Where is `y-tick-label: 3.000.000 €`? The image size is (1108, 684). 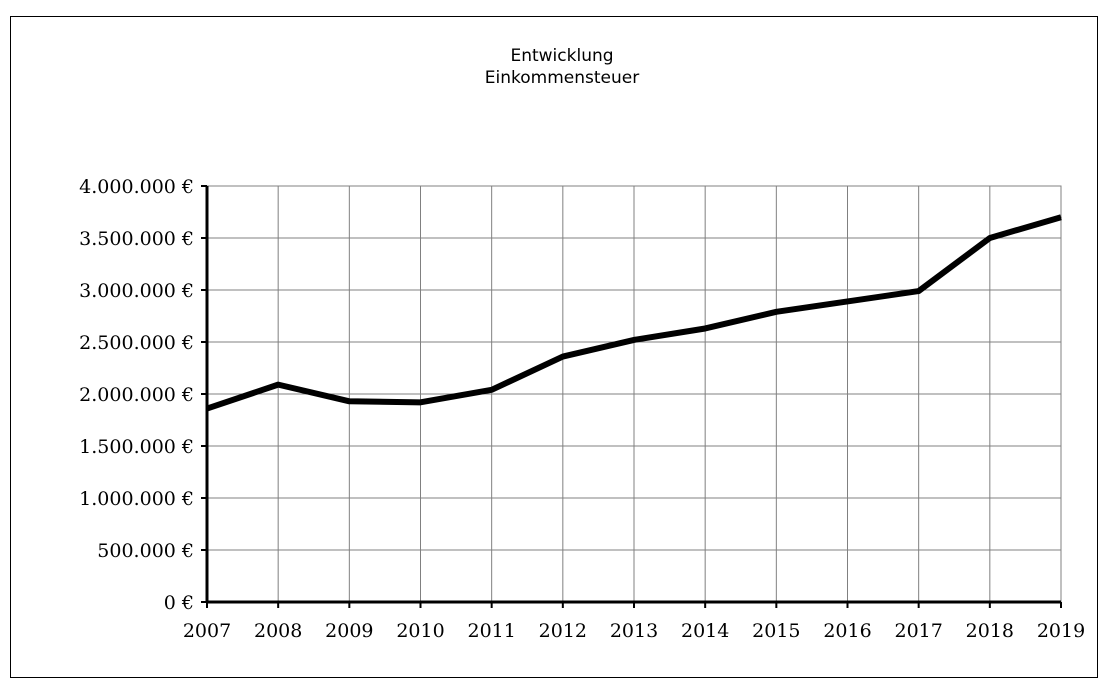 y-tick-label: 3.000.000 € is located at coordinates (136, 291).